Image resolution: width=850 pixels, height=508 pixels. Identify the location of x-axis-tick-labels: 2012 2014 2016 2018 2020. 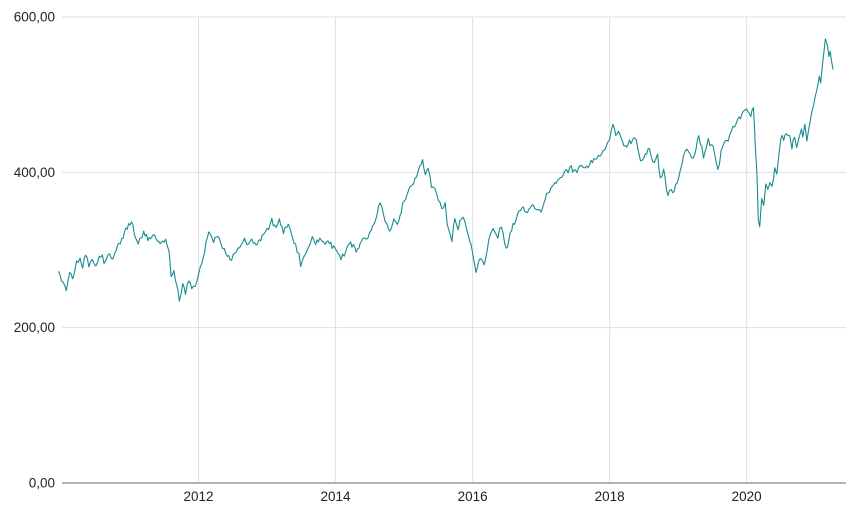
(473, 496).